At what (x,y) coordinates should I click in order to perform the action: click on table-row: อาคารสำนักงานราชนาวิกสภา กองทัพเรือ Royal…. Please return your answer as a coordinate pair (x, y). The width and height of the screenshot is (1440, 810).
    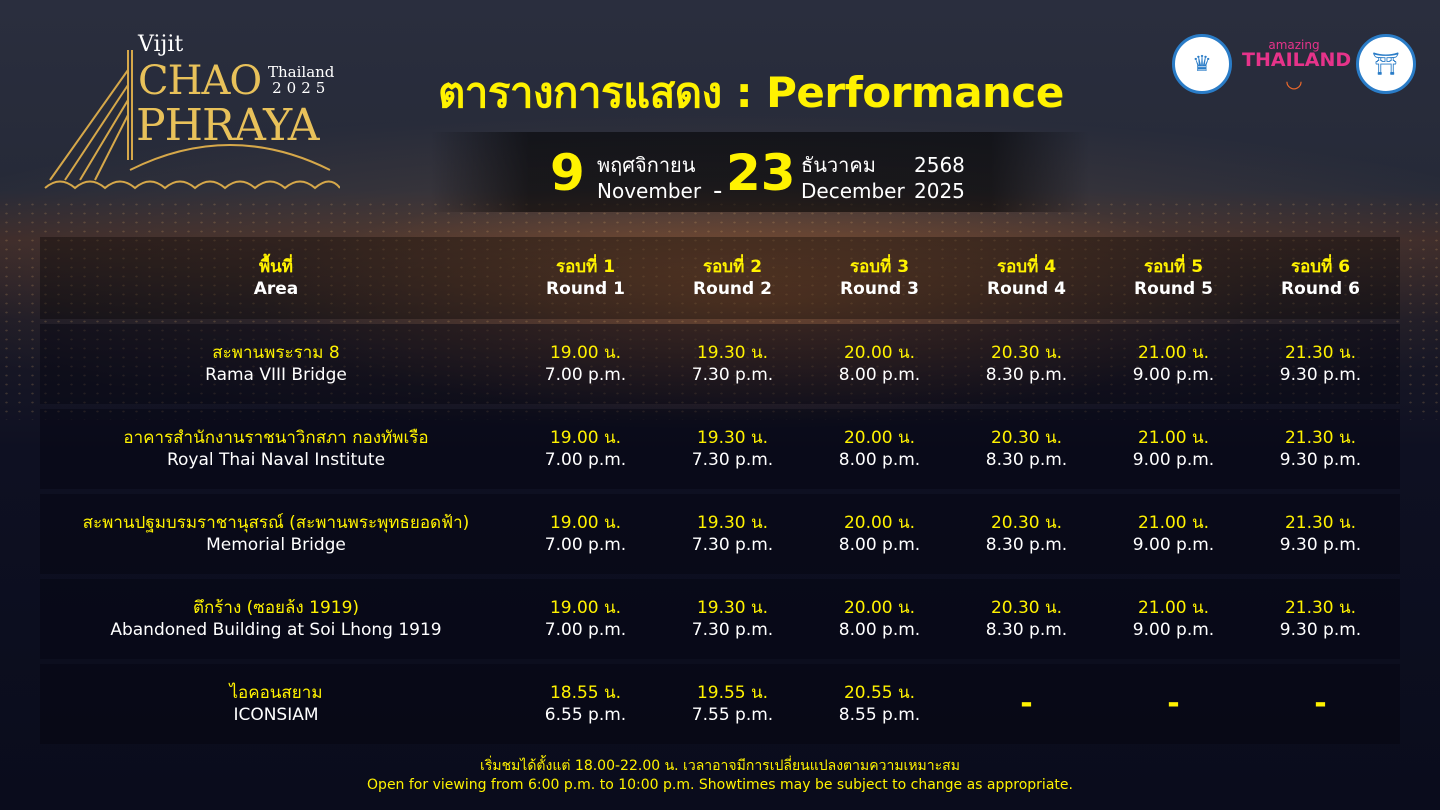
    Looking at the image, I should click on (720, 449).